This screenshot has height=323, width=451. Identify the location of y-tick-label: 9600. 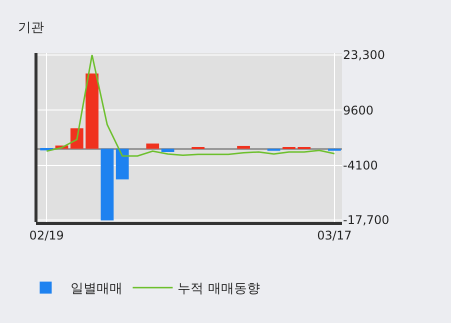
(358, 110).